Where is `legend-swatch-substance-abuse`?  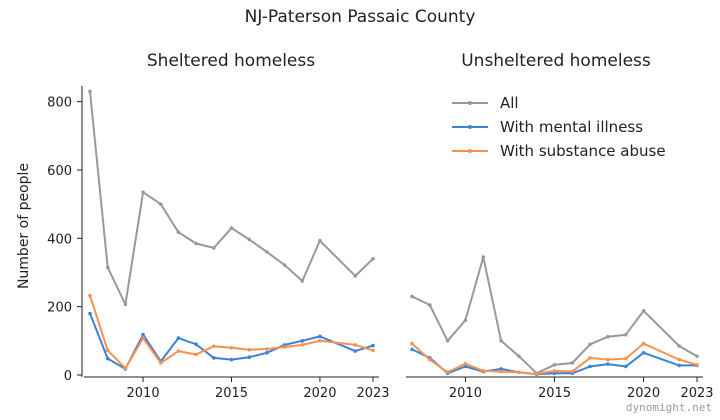
legend-swatch-substance-abuse is located at coordinates (470, 151).